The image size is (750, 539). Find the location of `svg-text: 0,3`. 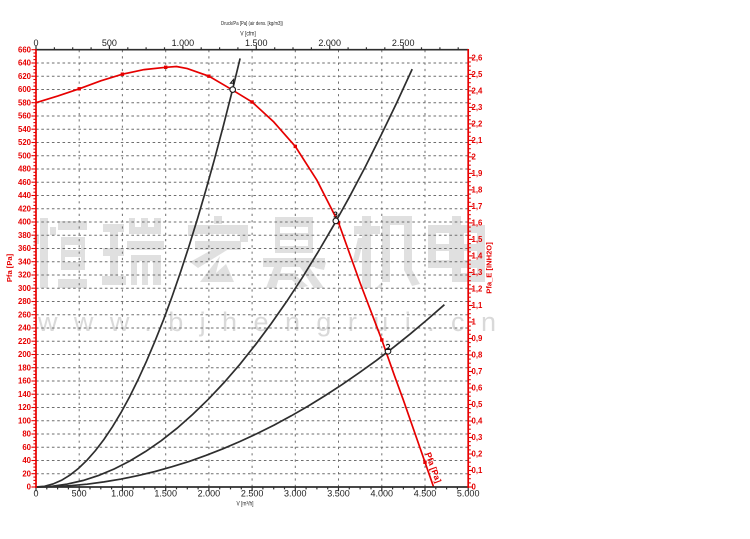

svg-text: 0,3 is located at coordinates (478, 437).